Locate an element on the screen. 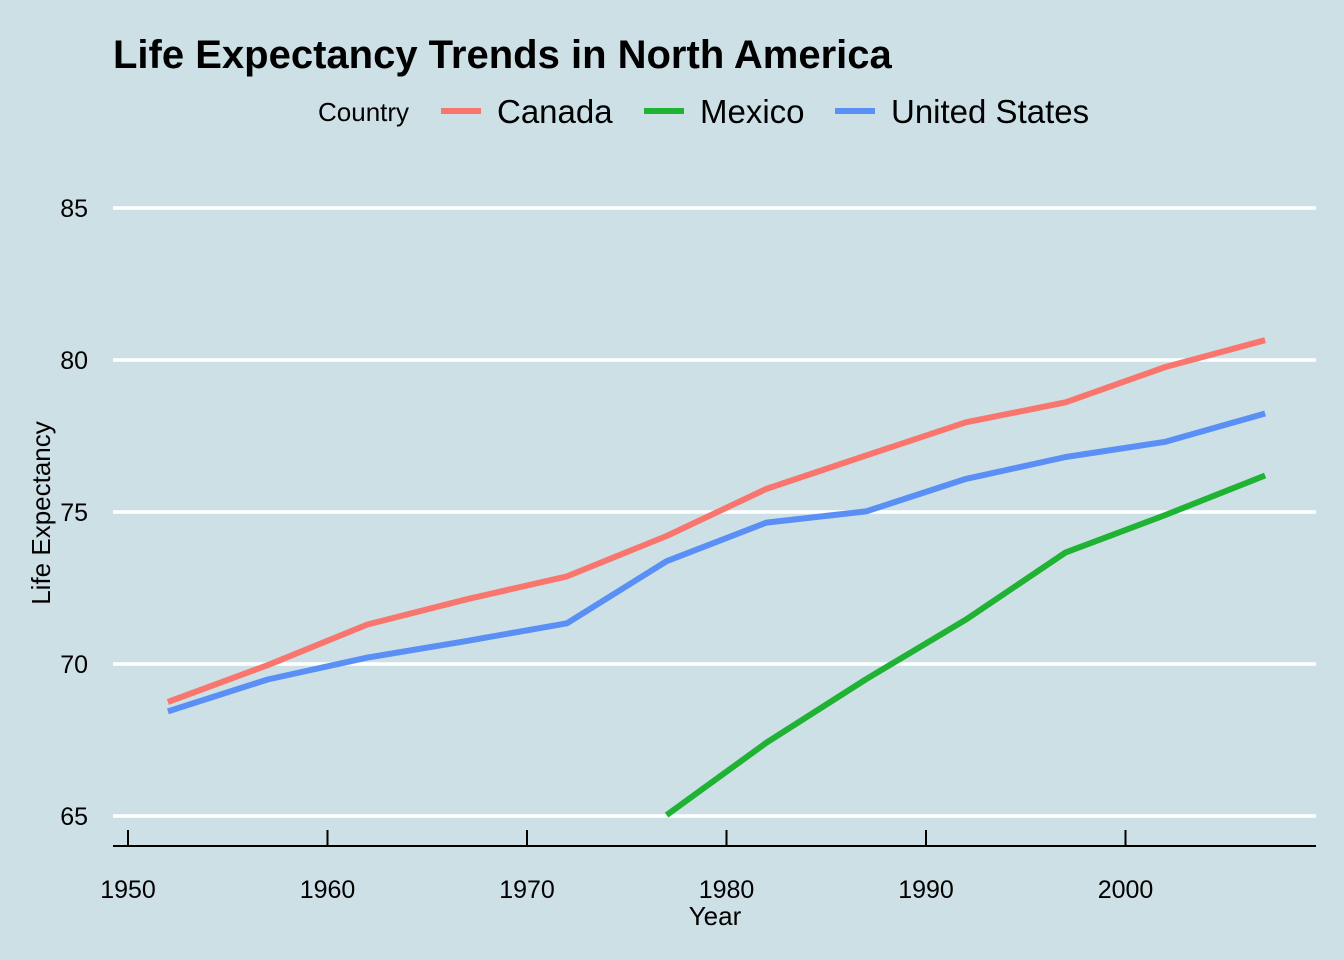 This screenshot has width=1344, height=960. x-tick-label-1980: 1980 is located at coordinates (727, 890).